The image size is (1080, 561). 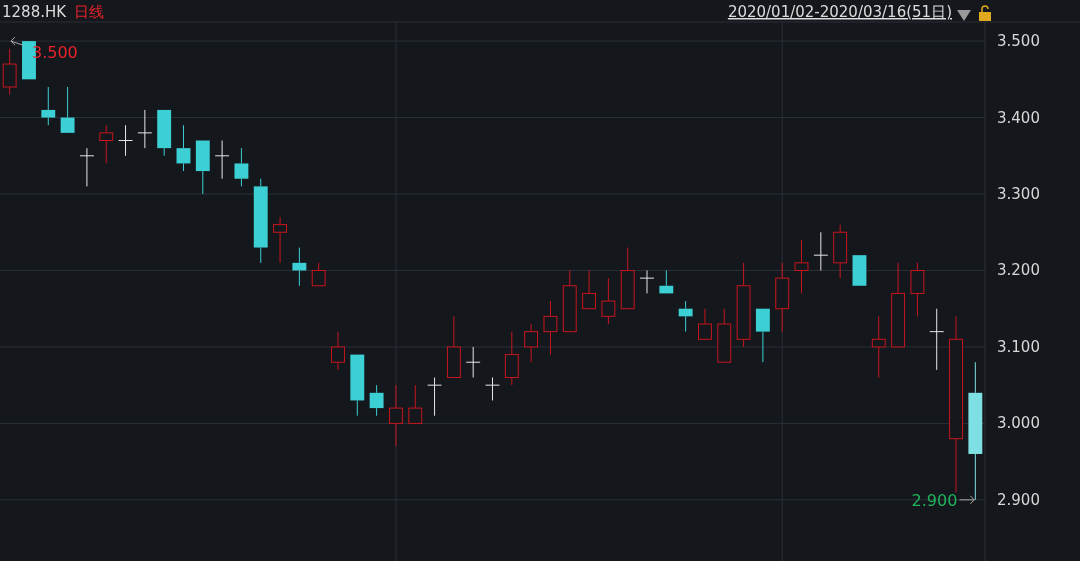 What do you see at coordinates (839, 12) in the screenshot?
I see `text: 2020/01/02-2020/03/16(51日)` at bounding box center [839, 12].